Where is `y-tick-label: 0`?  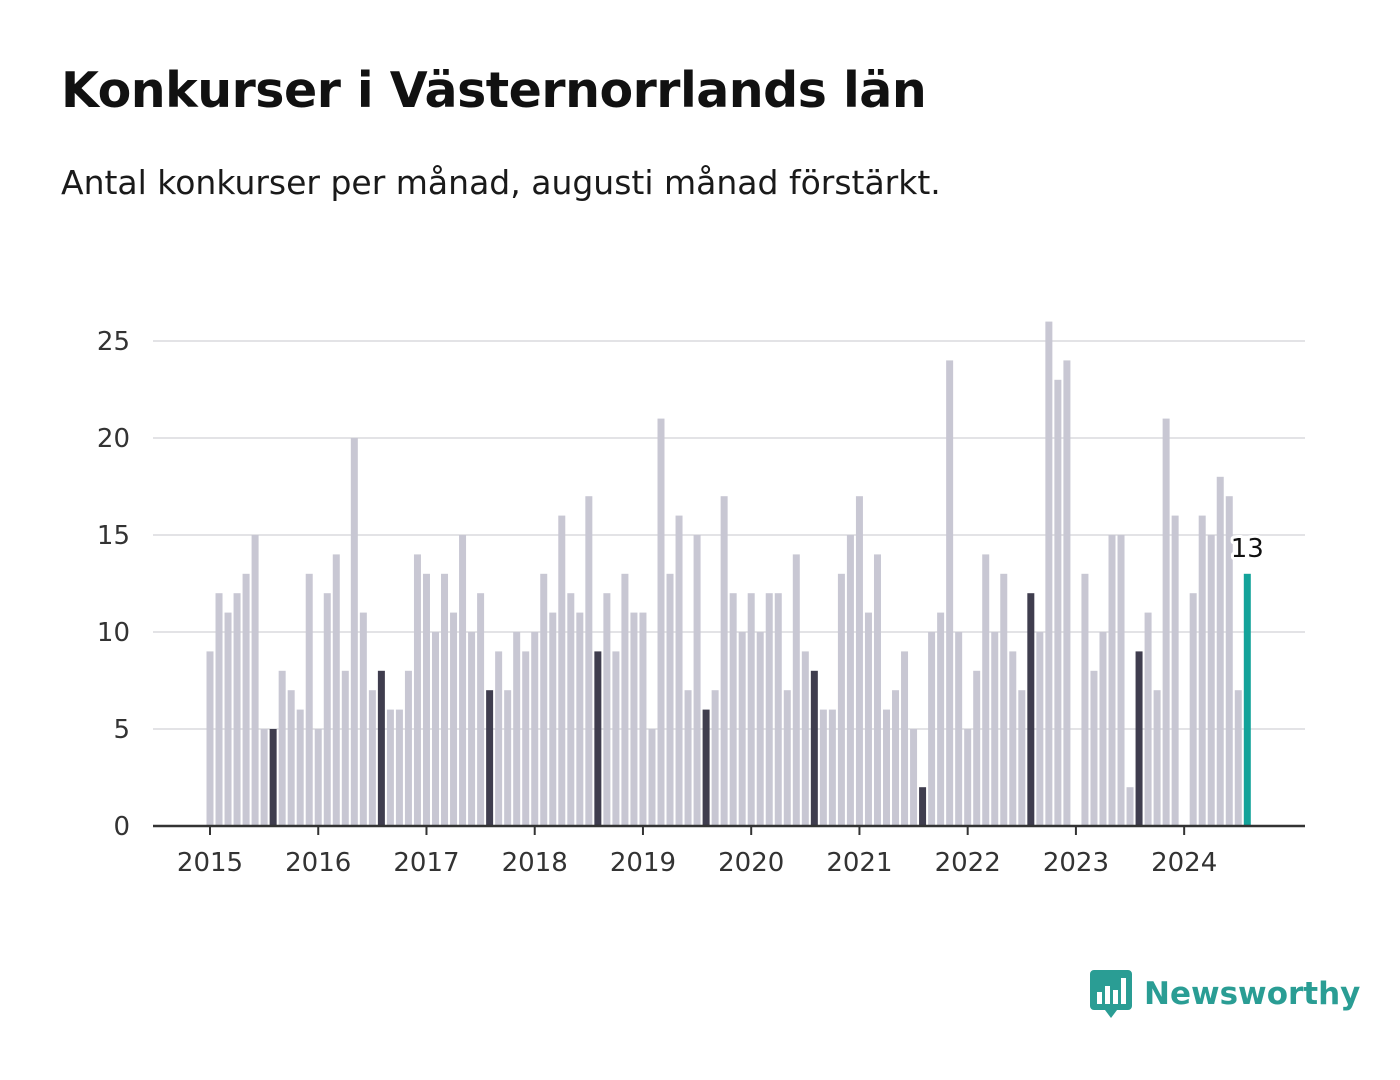
y-tick-label: 0 is located at coordinates (121, 827).